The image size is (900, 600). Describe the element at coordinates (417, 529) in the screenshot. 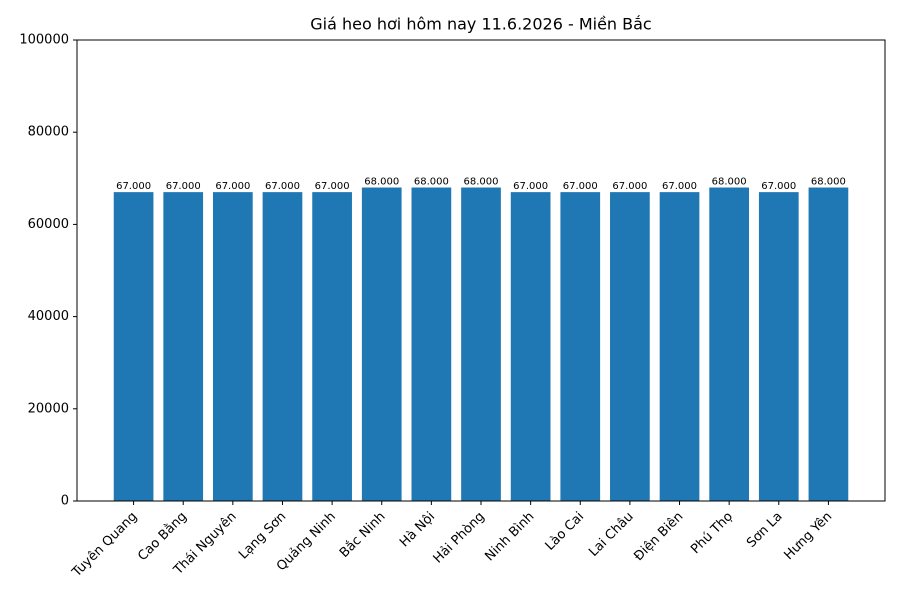

I see `x-tick-label: Hà Nội` at that location.